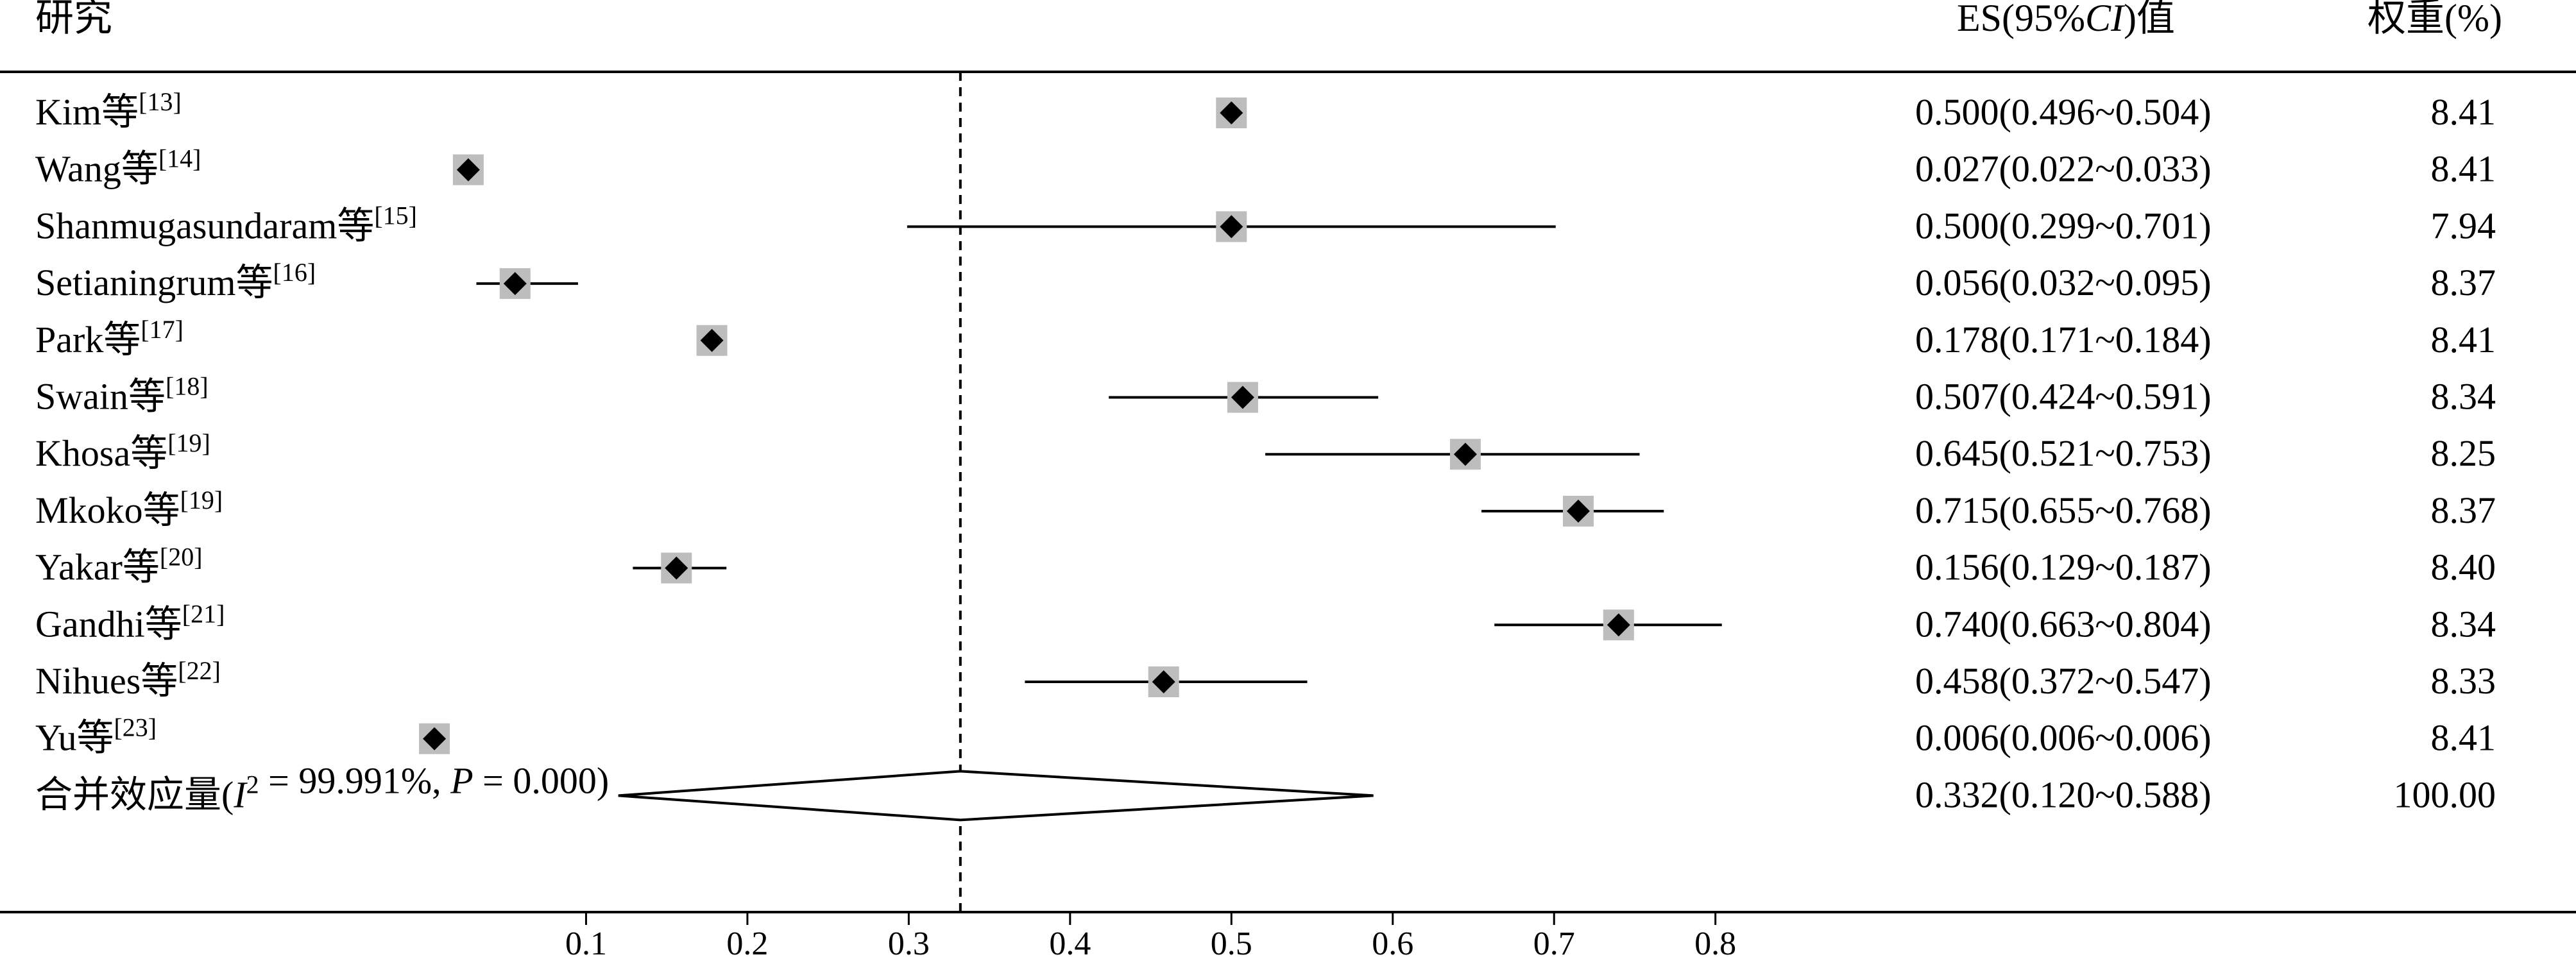 The width and height of the screenshot is (2576, 957). Describe the element at coordinates (96, 736) in the screenshot. I see `study-label: Yu等[23]` at that location.